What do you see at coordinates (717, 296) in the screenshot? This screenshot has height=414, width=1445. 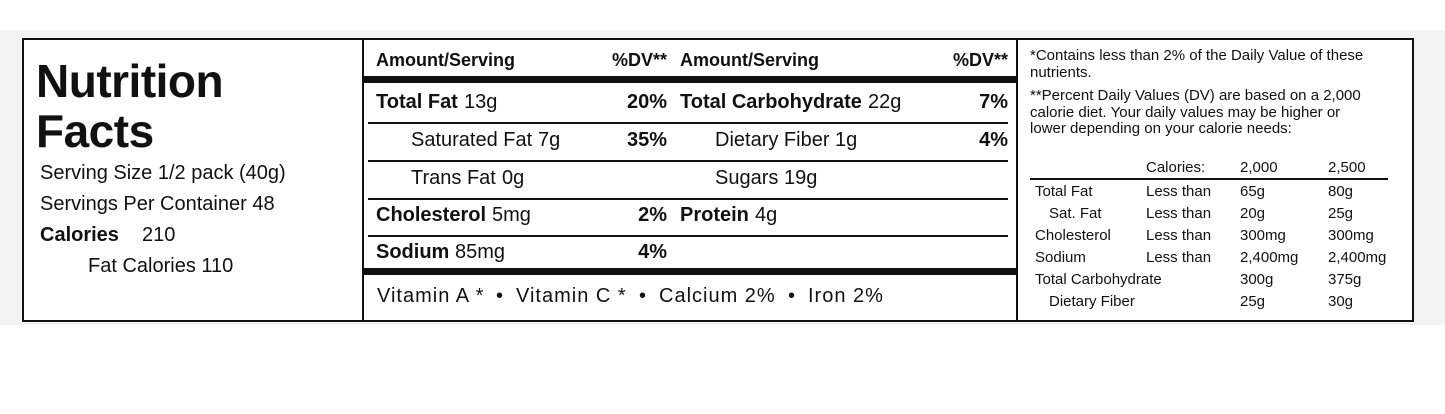 I see `vitamin: Calcium 2%` at bounding box center [717, 296].